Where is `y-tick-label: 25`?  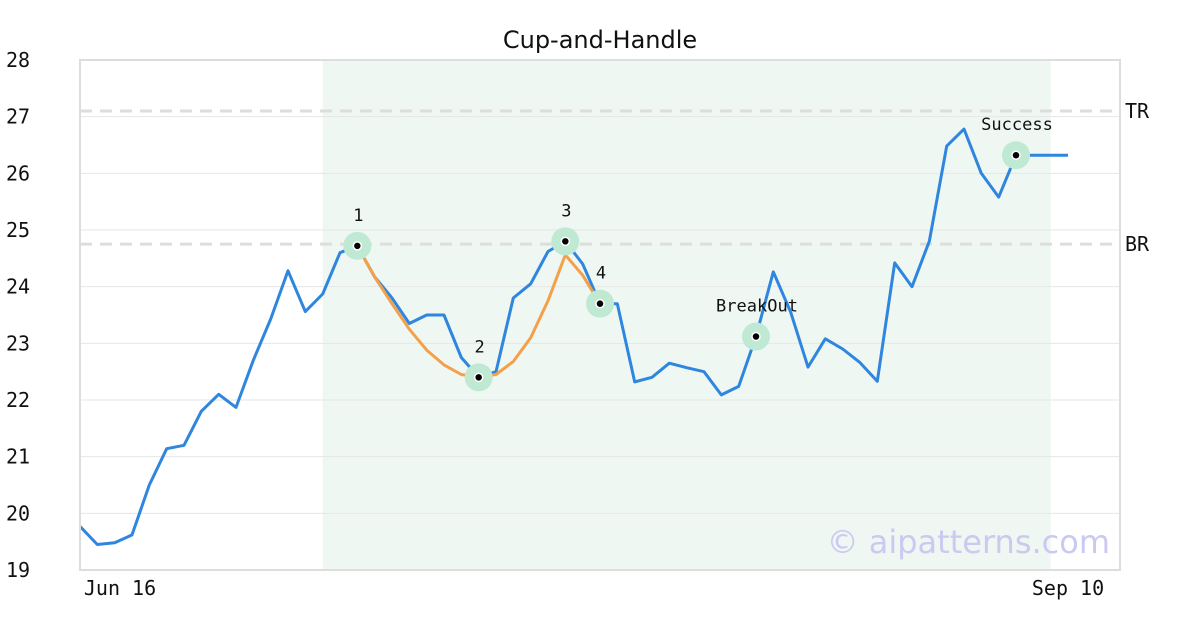
y-tick-label: 25 is located at coordinates (18, 230).